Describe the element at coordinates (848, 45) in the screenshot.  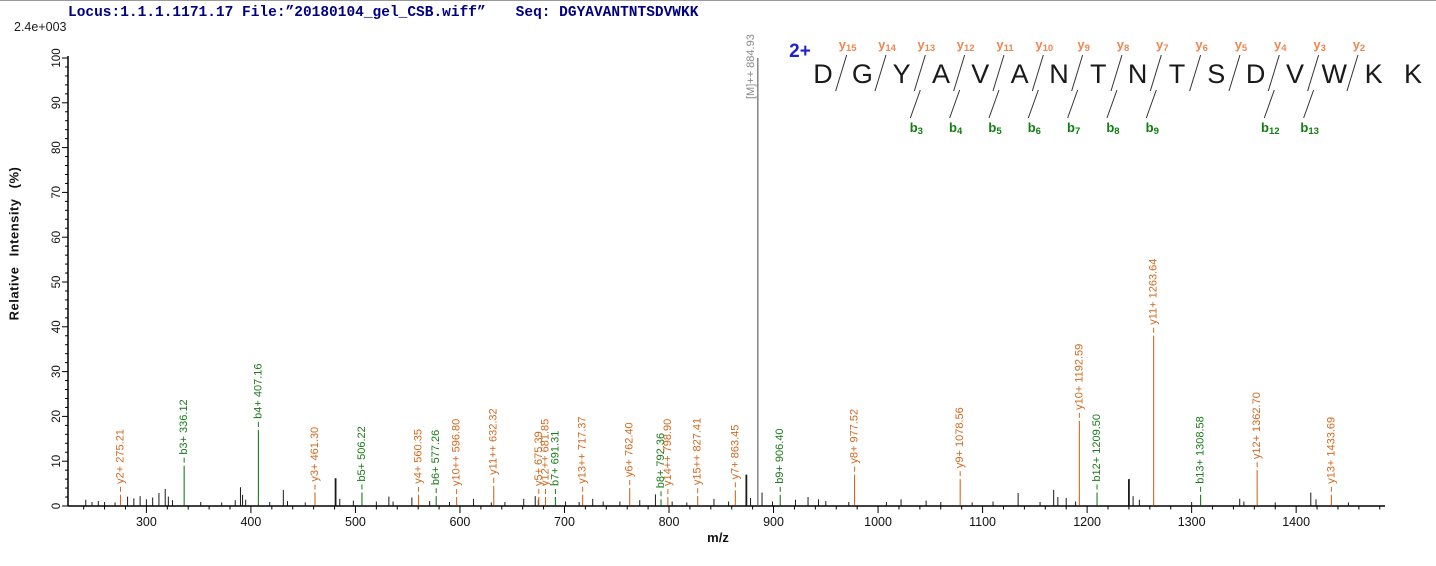
I see `seq-ion-label-y15: y15` at that location.